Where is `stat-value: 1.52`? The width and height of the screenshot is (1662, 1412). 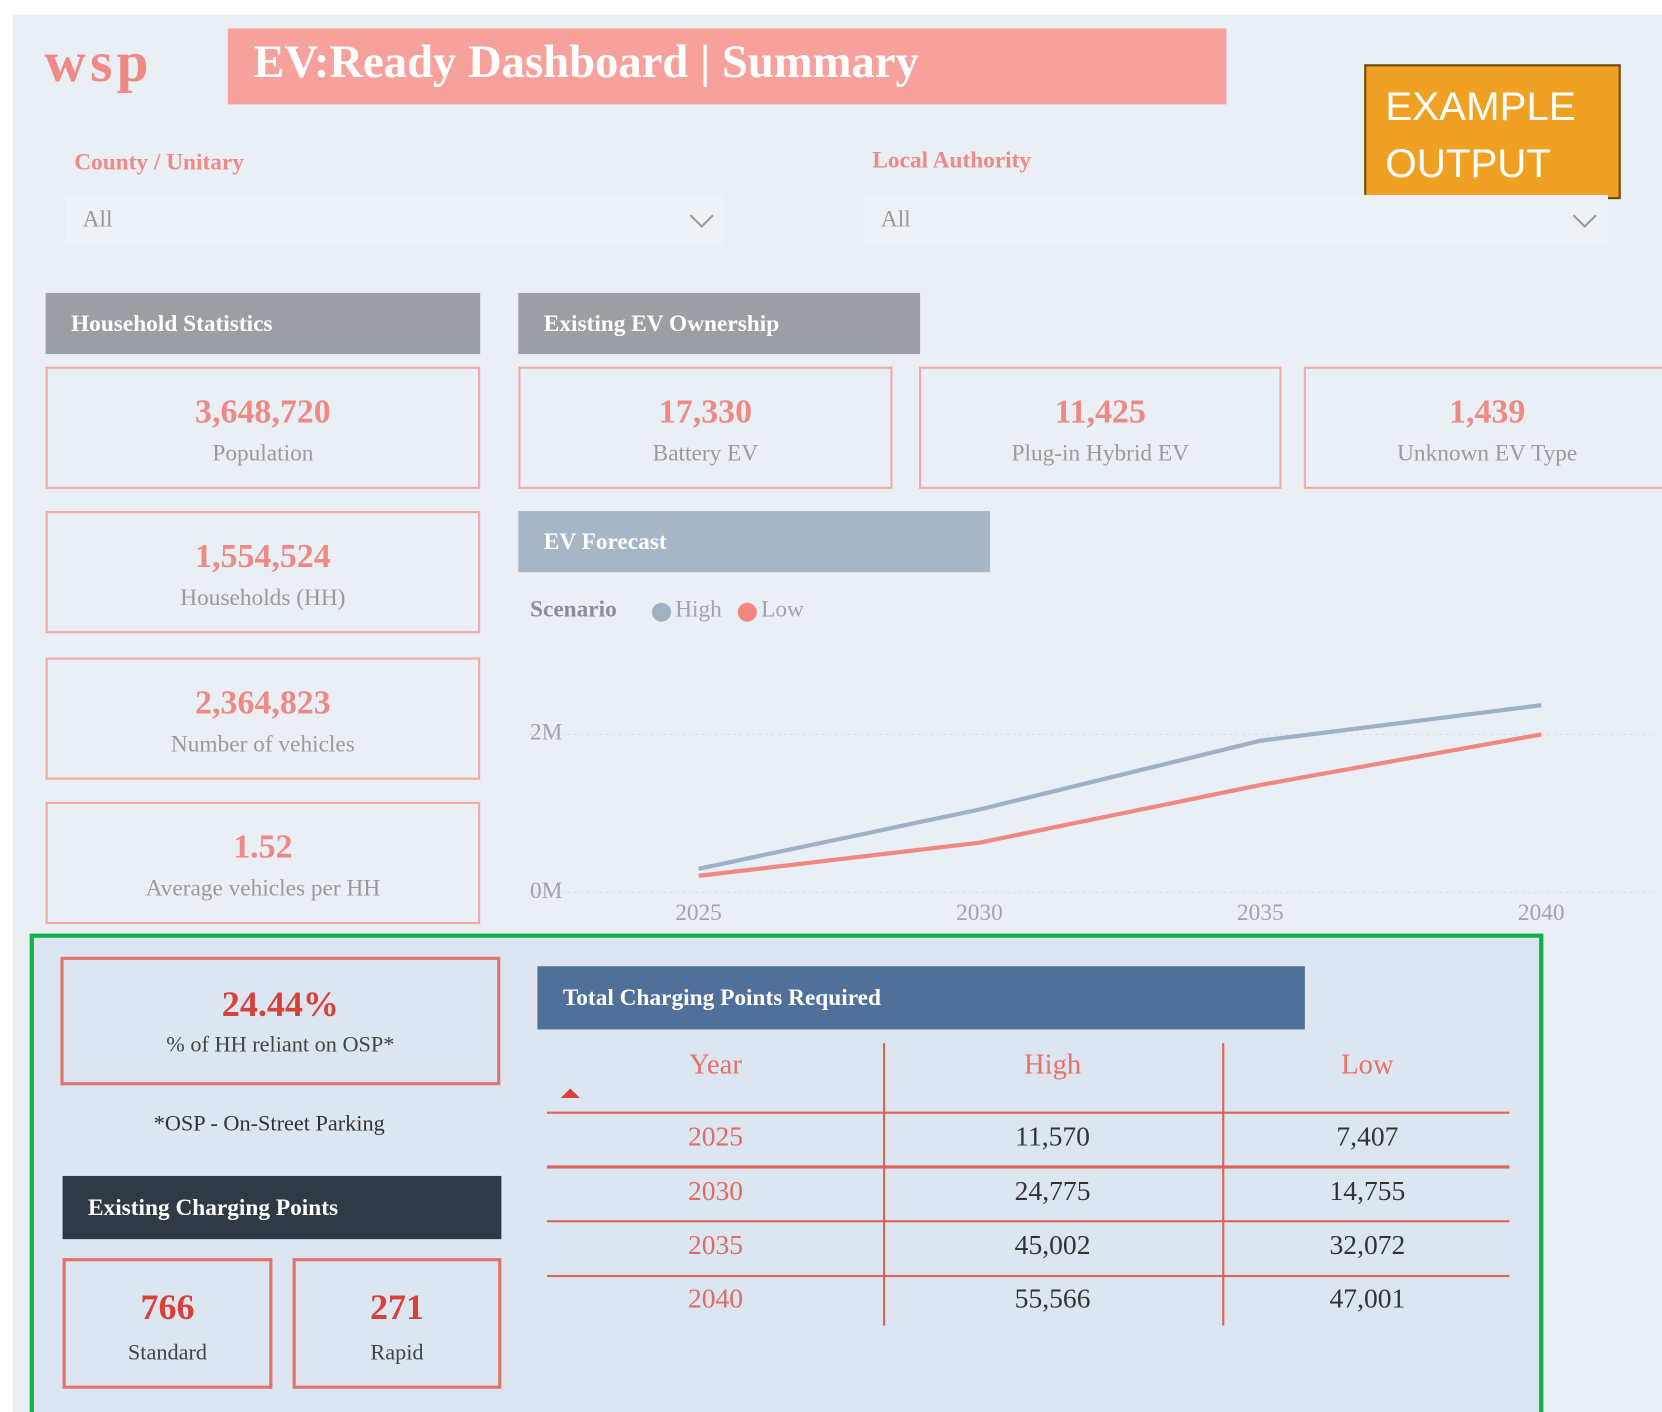 stat-value: 1.52 is located at coordinates (263, 846).